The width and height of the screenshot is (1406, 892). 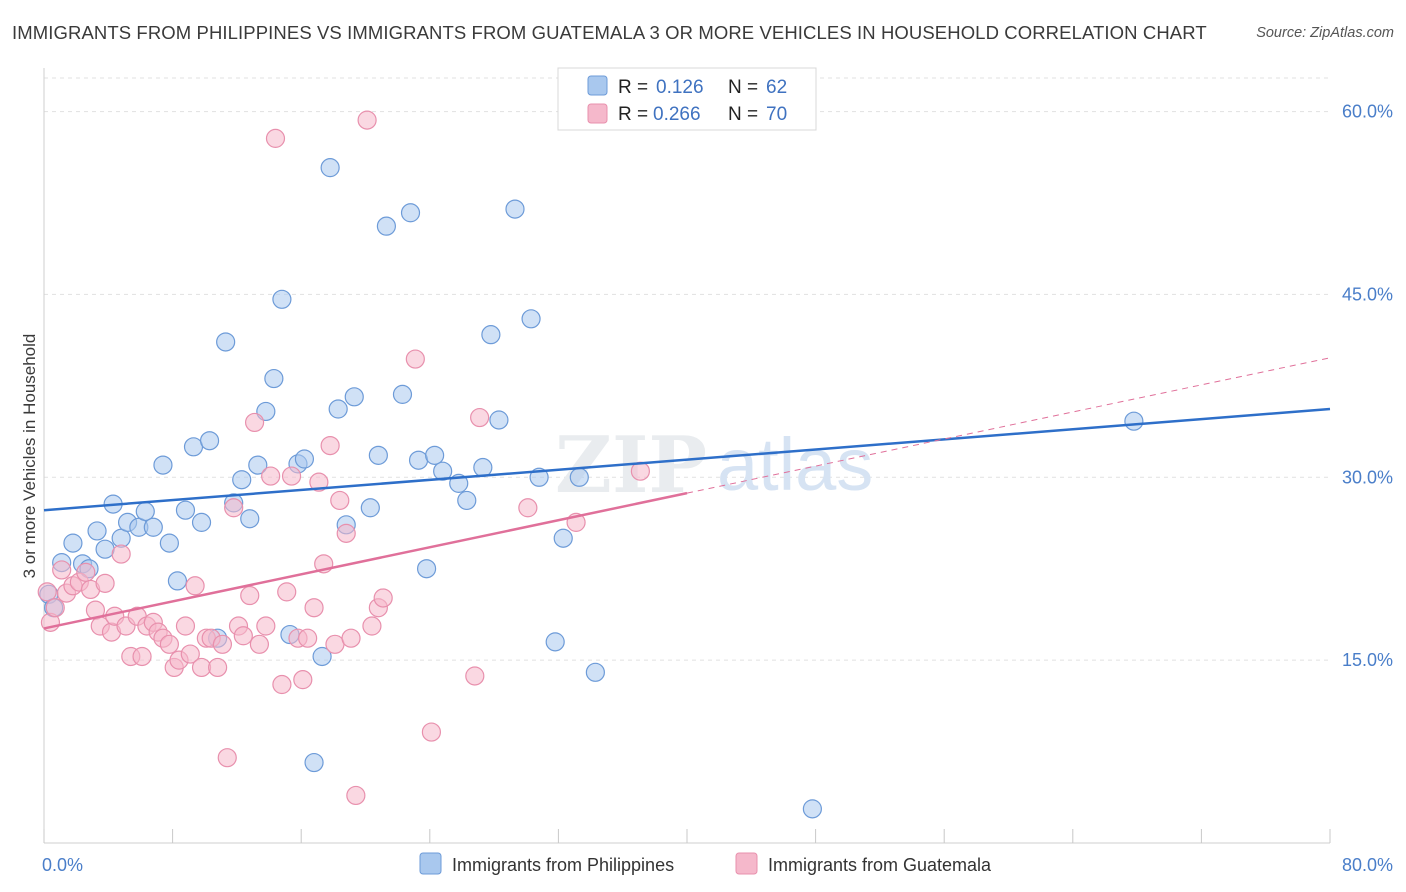 I want to click on legend-r-value-guatemala: 0.266, so click(x=677, y=114).